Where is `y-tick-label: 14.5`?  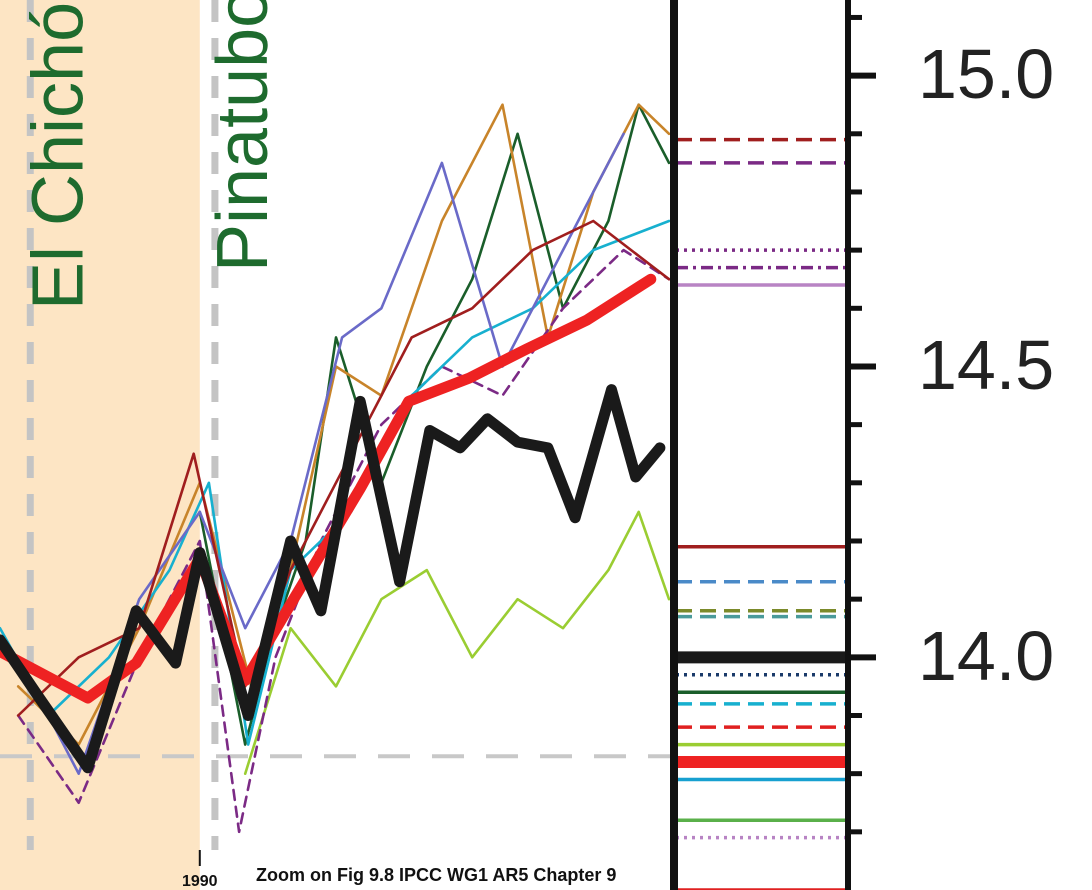
y-tick-label: 14.5 is located at coordinates (986, 365).